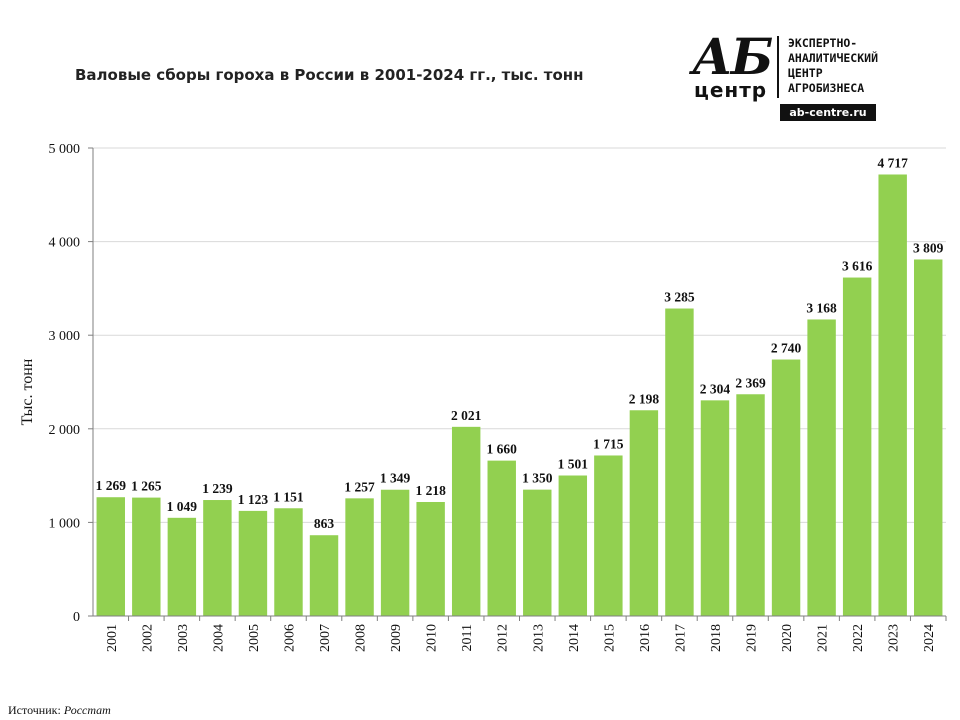 The height and width of the screenshot is (720, 960). Describe the element at coordinates (87, 710) in the screenshot. I see `source-value: Росстат` at that location.